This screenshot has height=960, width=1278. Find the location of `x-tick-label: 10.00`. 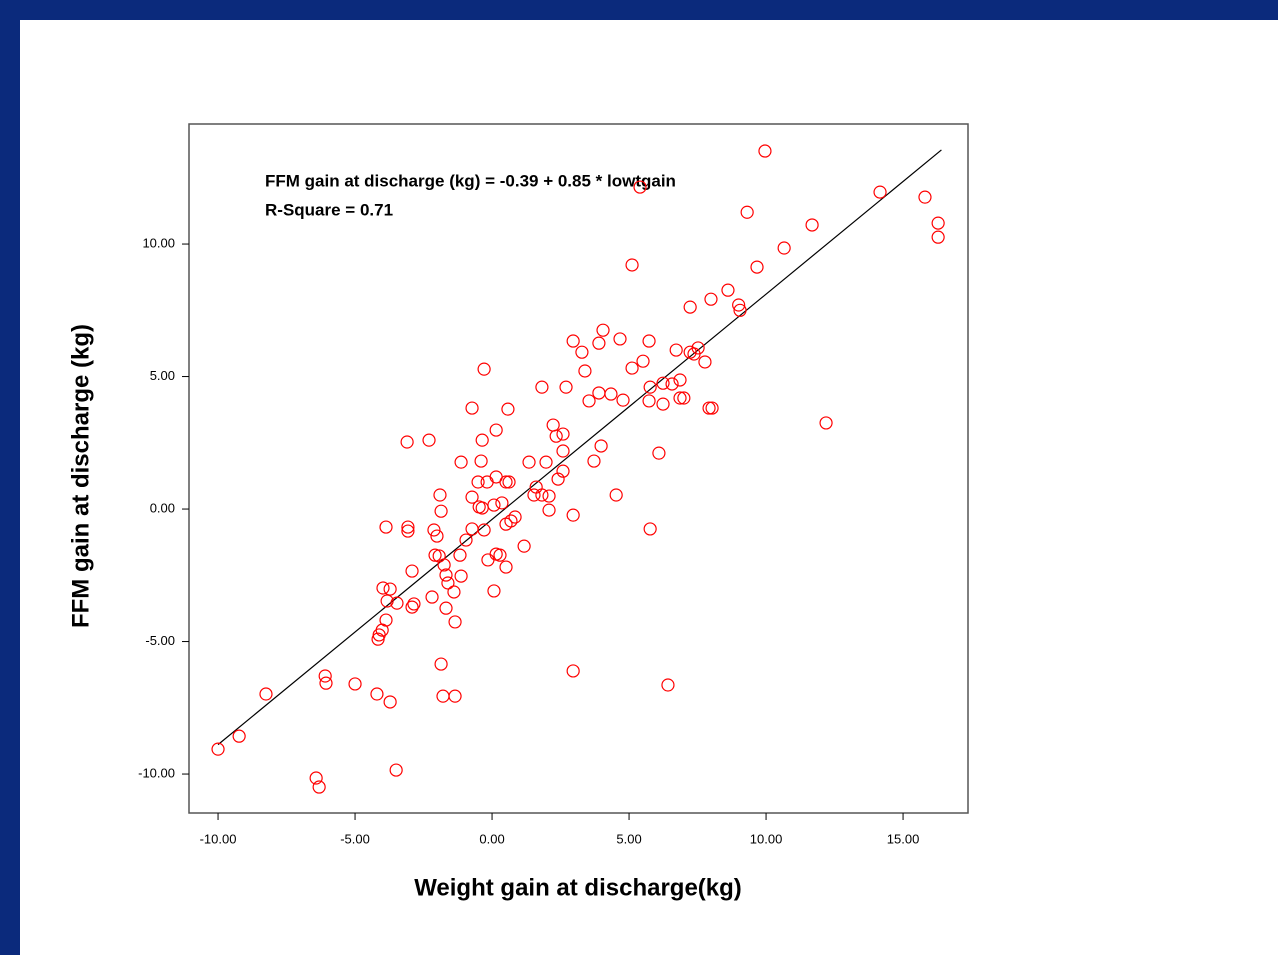

x-tick-label: 10.00 is located at coordinates (766, 838).